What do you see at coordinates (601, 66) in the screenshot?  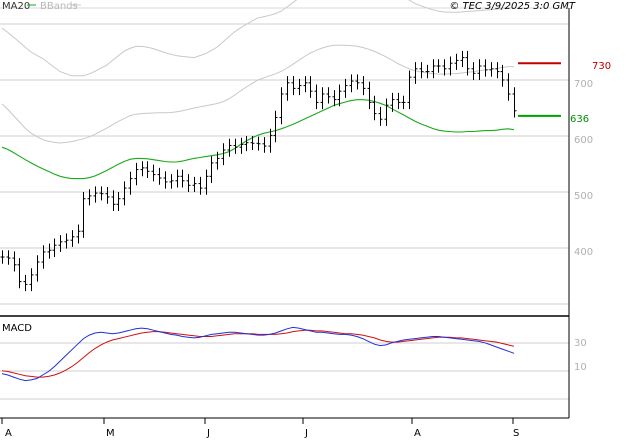 I see `resistance-level-label: 730` at bounding box center [601, 66].